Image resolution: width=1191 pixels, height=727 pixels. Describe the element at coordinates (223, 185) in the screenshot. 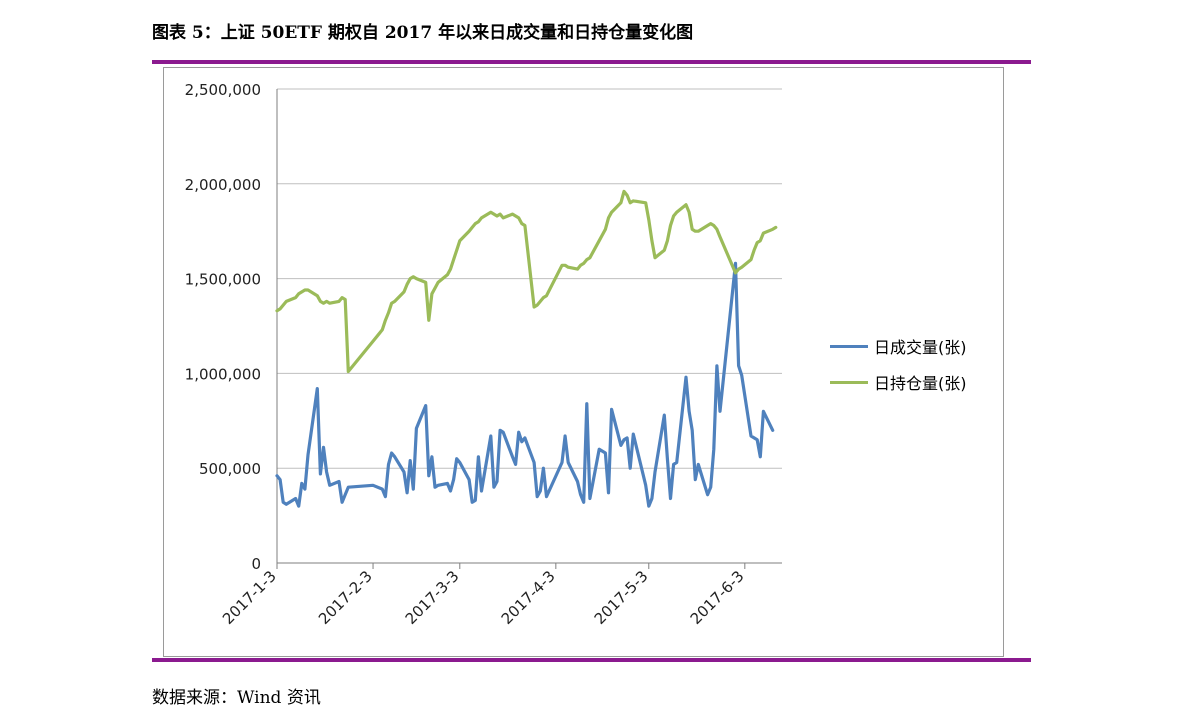

I see `y-tick-label: 2,000,000` at that location.